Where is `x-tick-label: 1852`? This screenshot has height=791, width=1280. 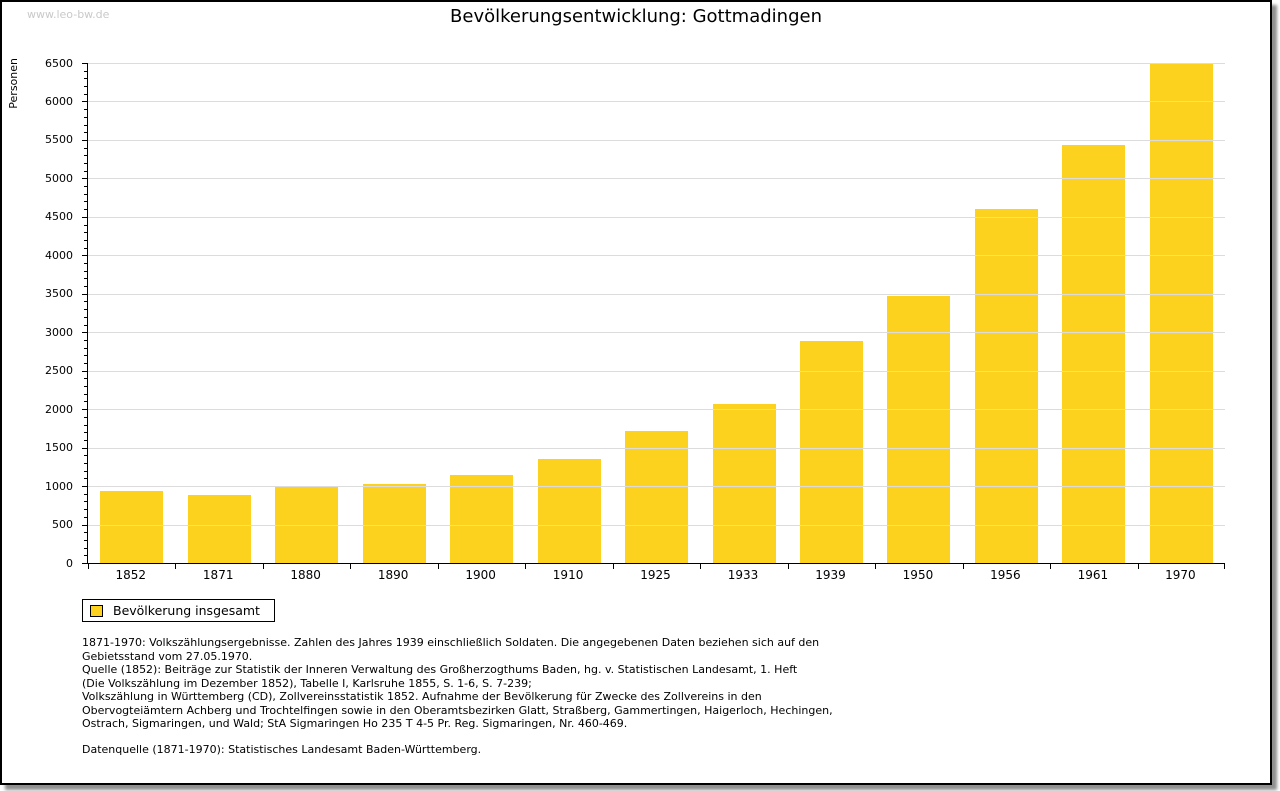 x-tick-label: 1852 is located at coordinates (130, 575).